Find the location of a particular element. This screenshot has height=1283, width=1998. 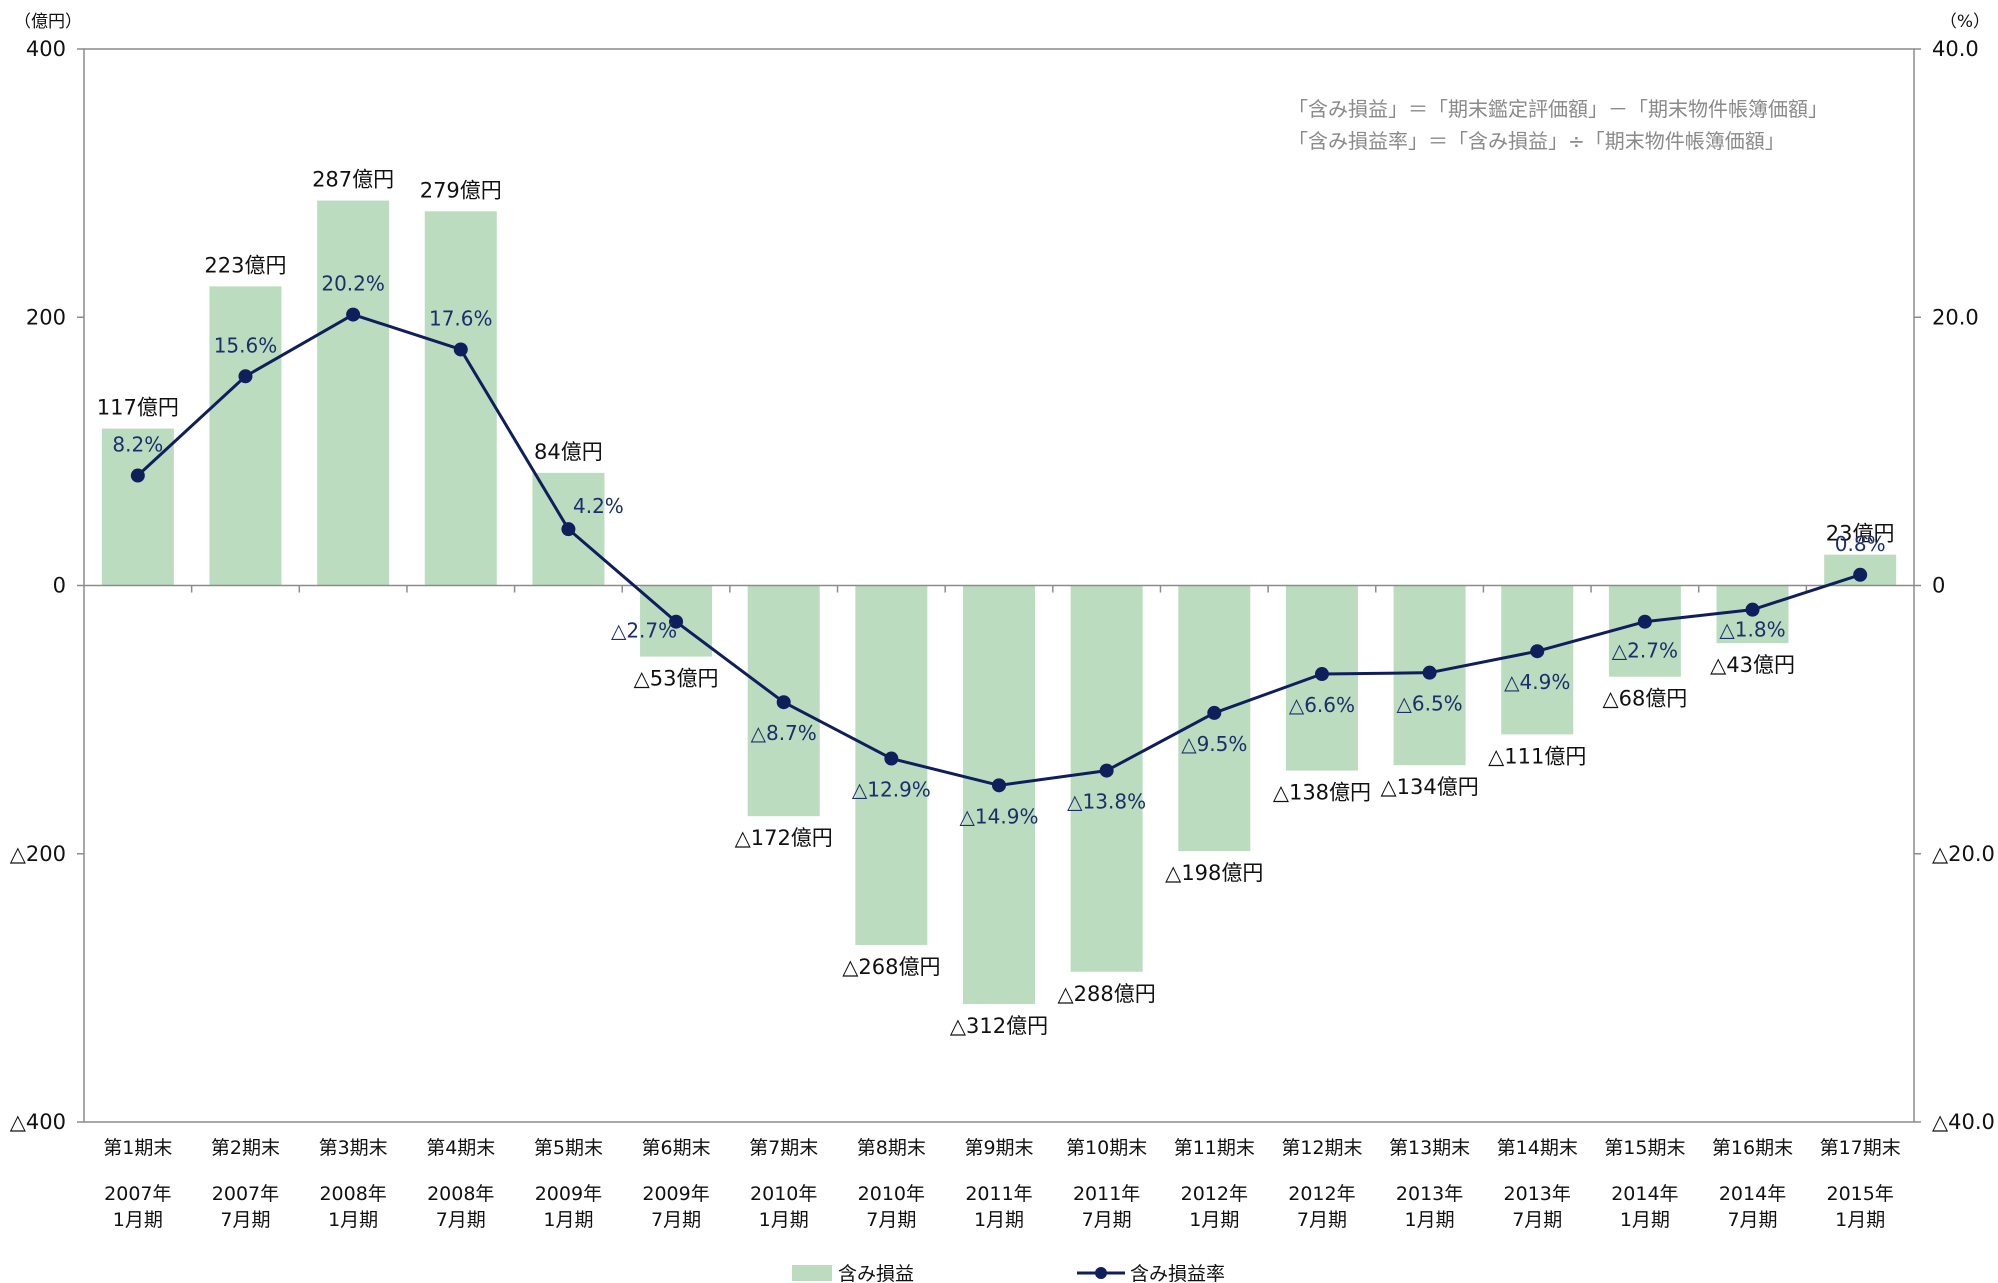

rate-value-label: △1.8% is located at coordinates (1752, 630).